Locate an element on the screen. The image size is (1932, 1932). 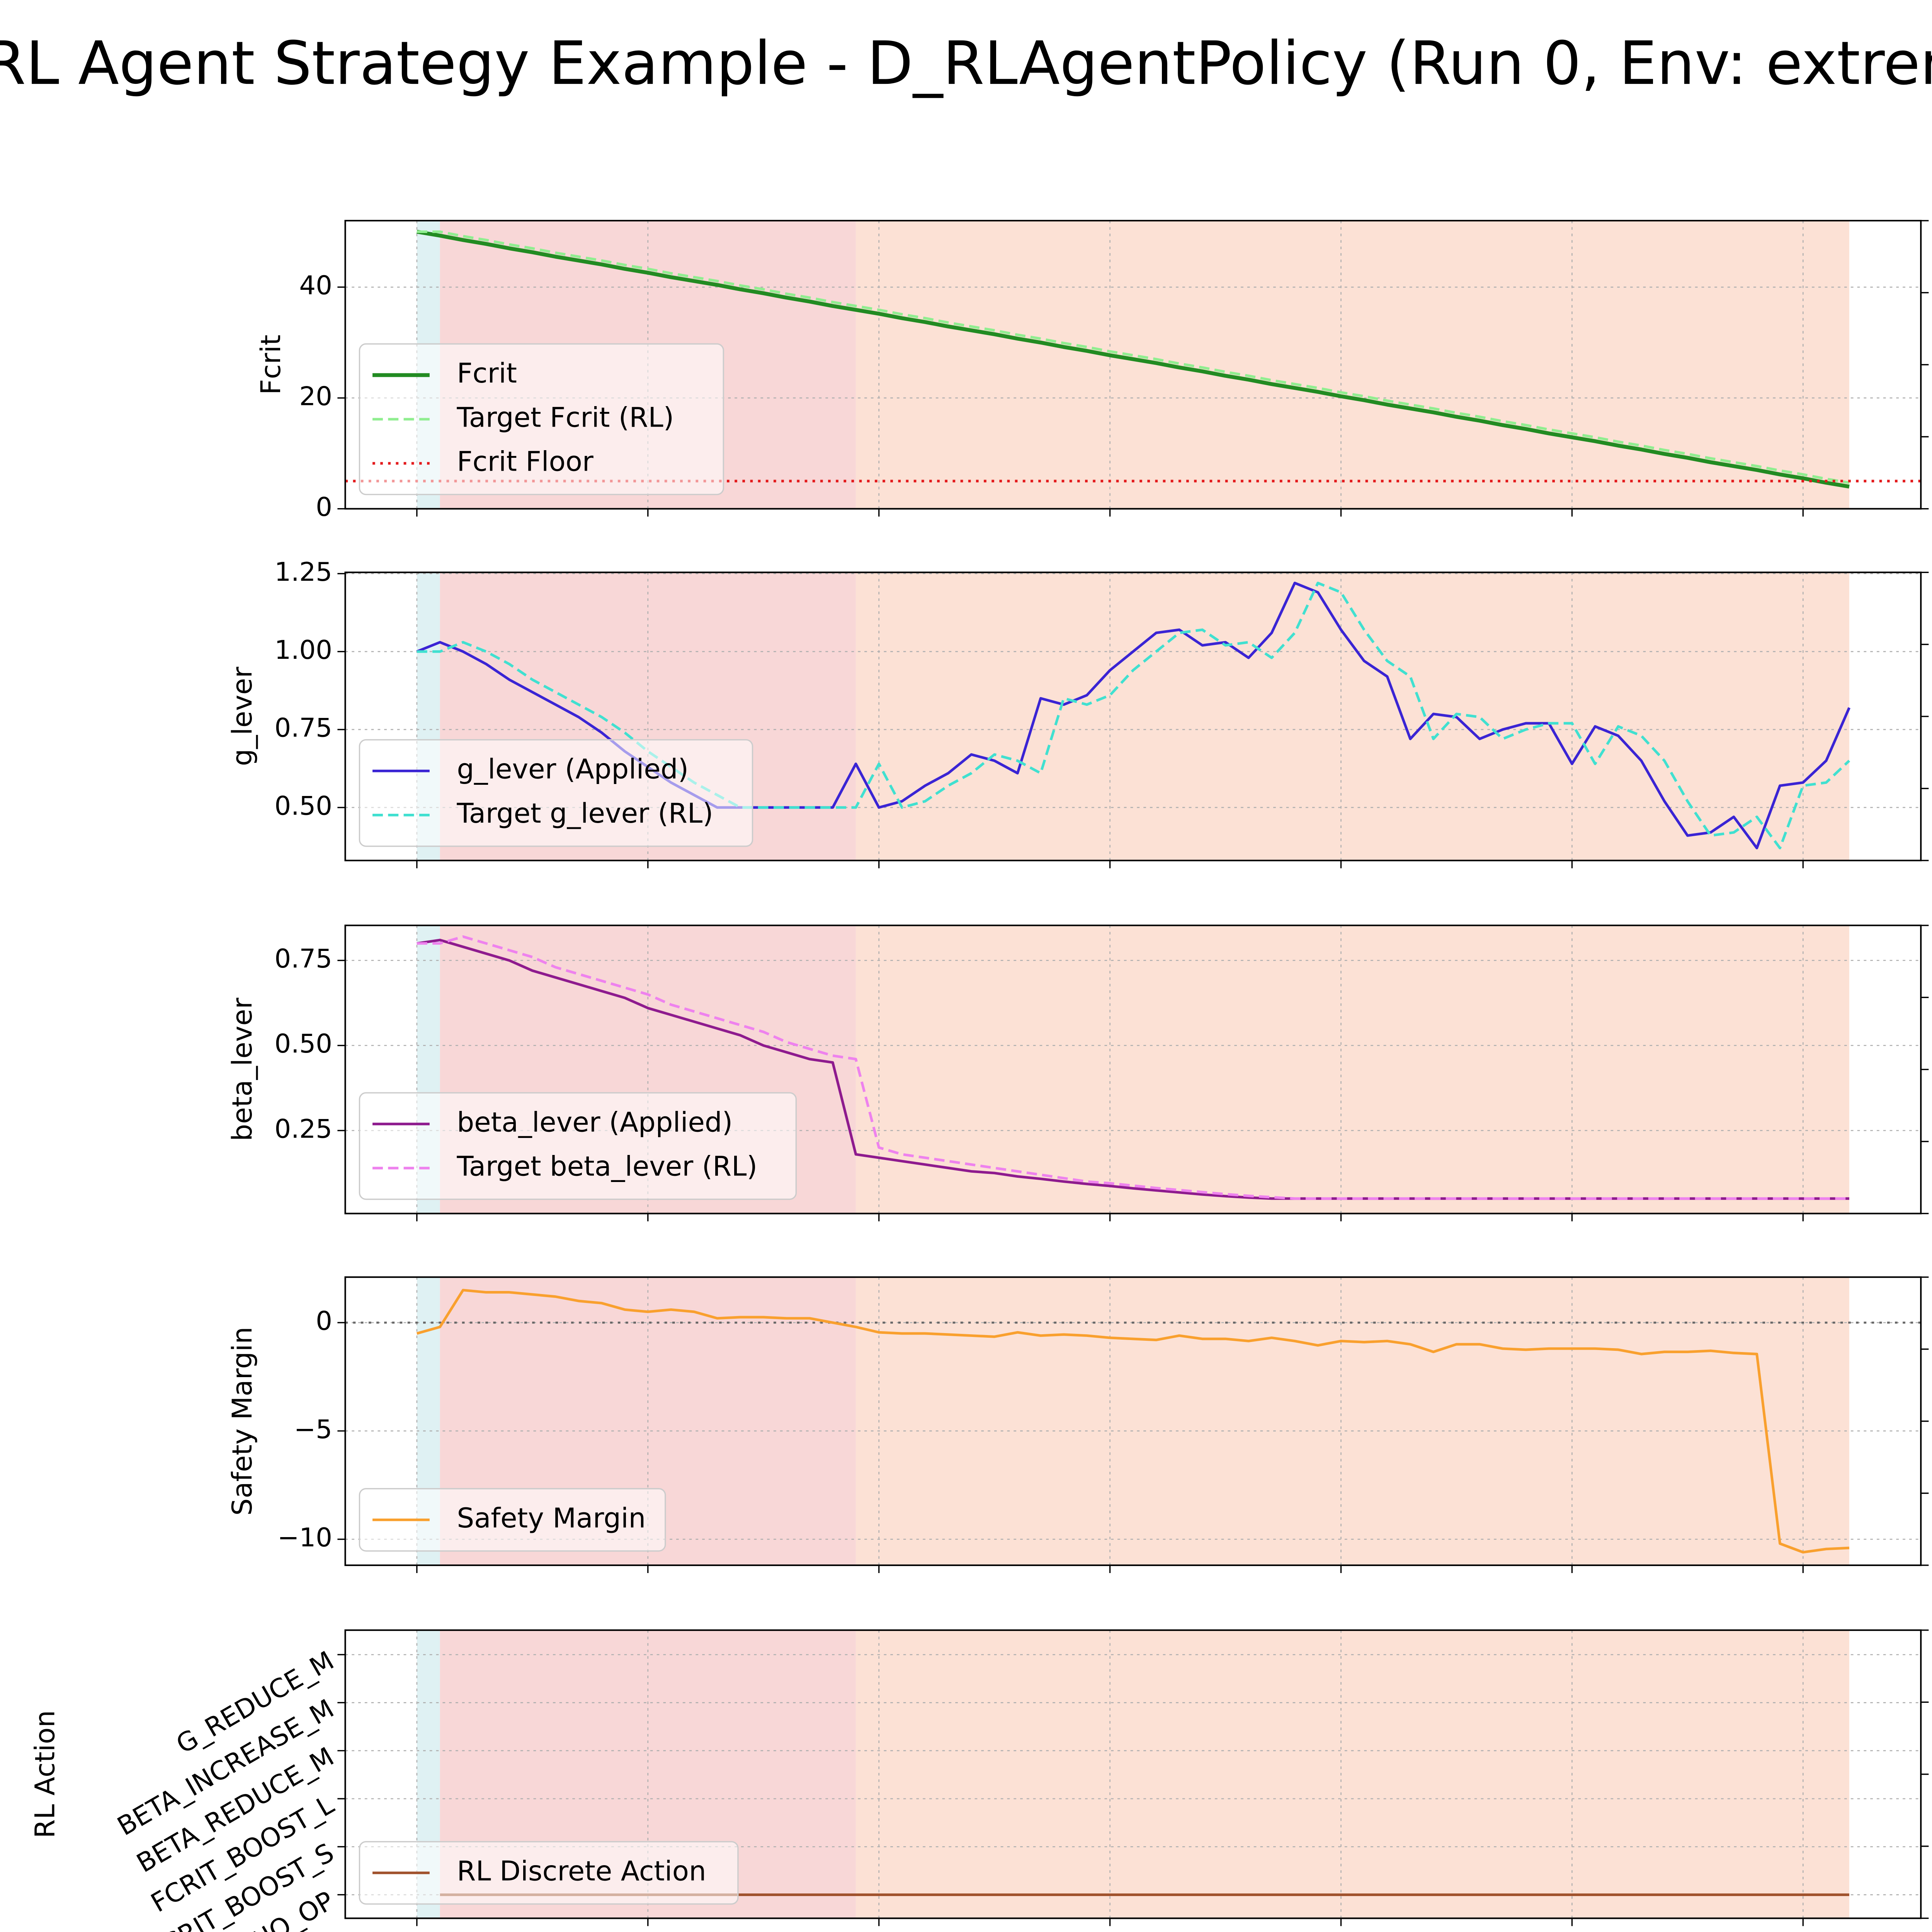
y-tick-label: 20 is located at coordinates (316, 396).